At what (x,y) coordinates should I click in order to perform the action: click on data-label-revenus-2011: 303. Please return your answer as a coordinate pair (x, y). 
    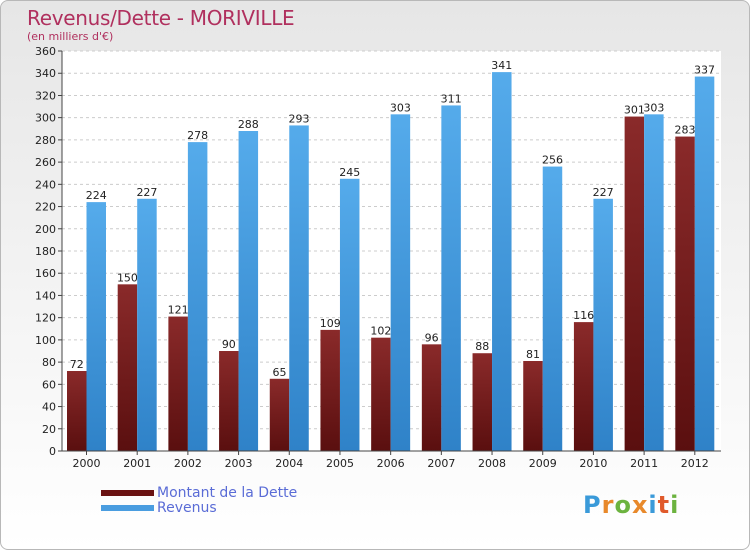
    Looking at the image, I should click on (653, 107).